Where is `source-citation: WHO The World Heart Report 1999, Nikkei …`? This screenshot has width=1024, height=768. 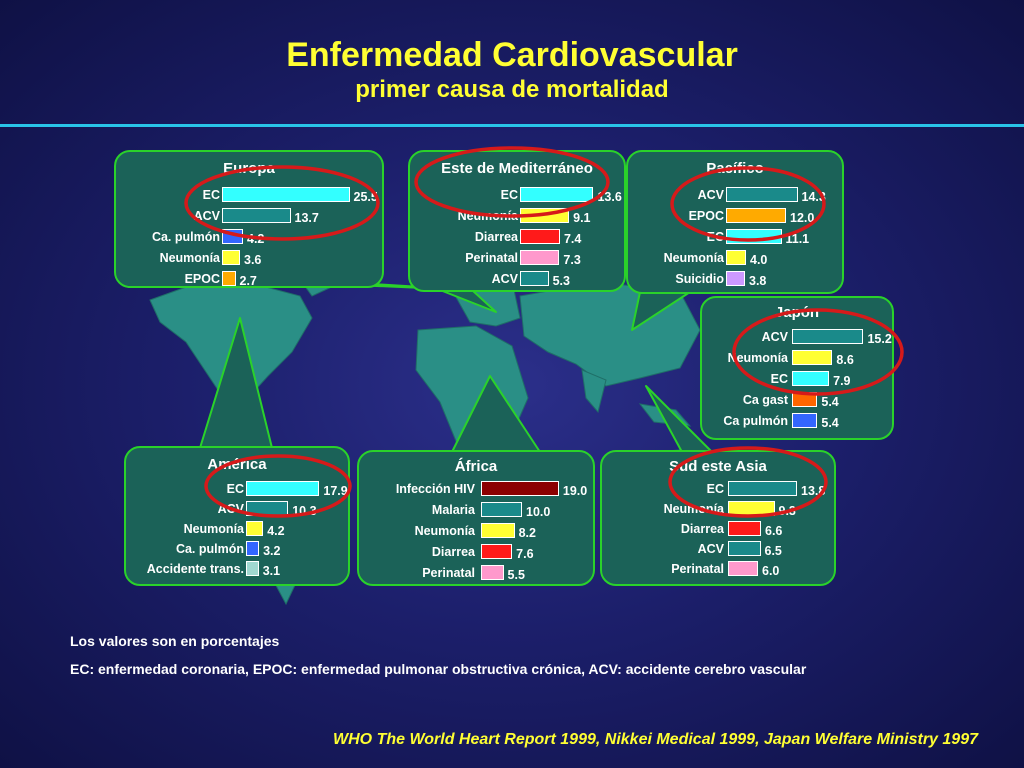
source-citation: WHO The World Heart Report 1999, Nikkei … is located at coordinates (655, 739).